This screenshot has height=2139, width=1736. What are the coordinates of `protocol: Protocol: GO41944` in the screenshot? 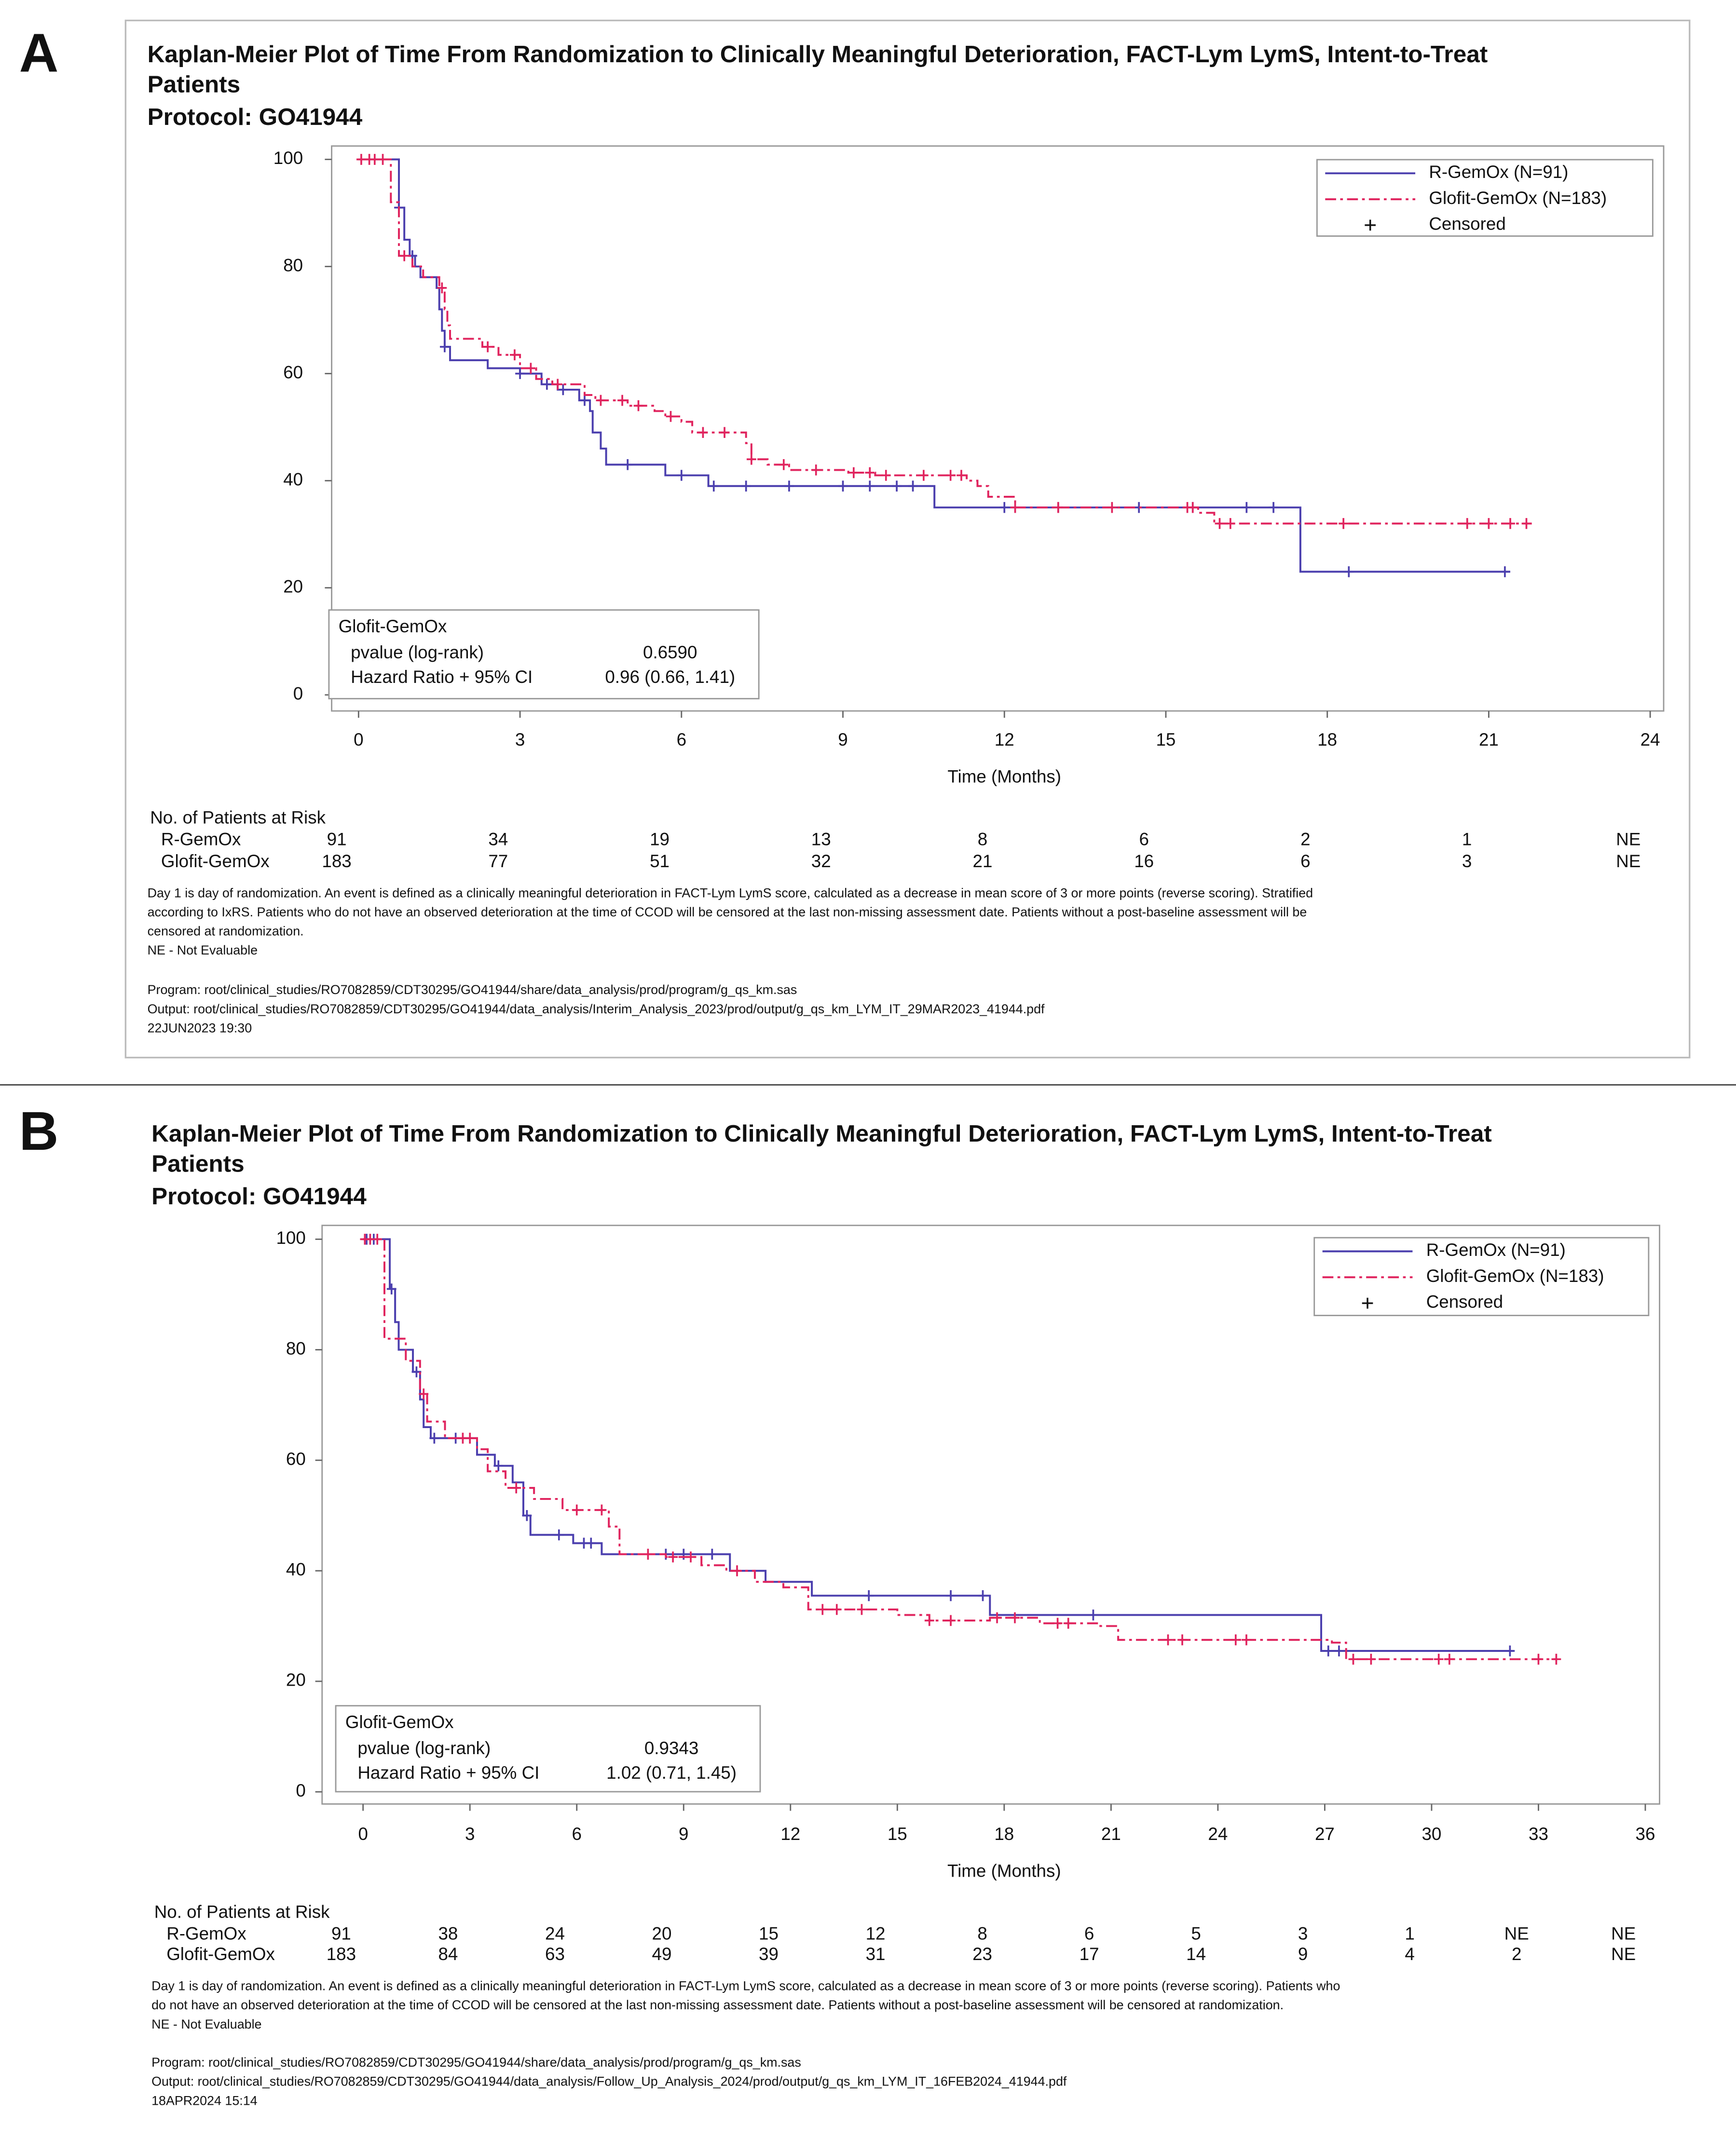 It's located at (255, 117).